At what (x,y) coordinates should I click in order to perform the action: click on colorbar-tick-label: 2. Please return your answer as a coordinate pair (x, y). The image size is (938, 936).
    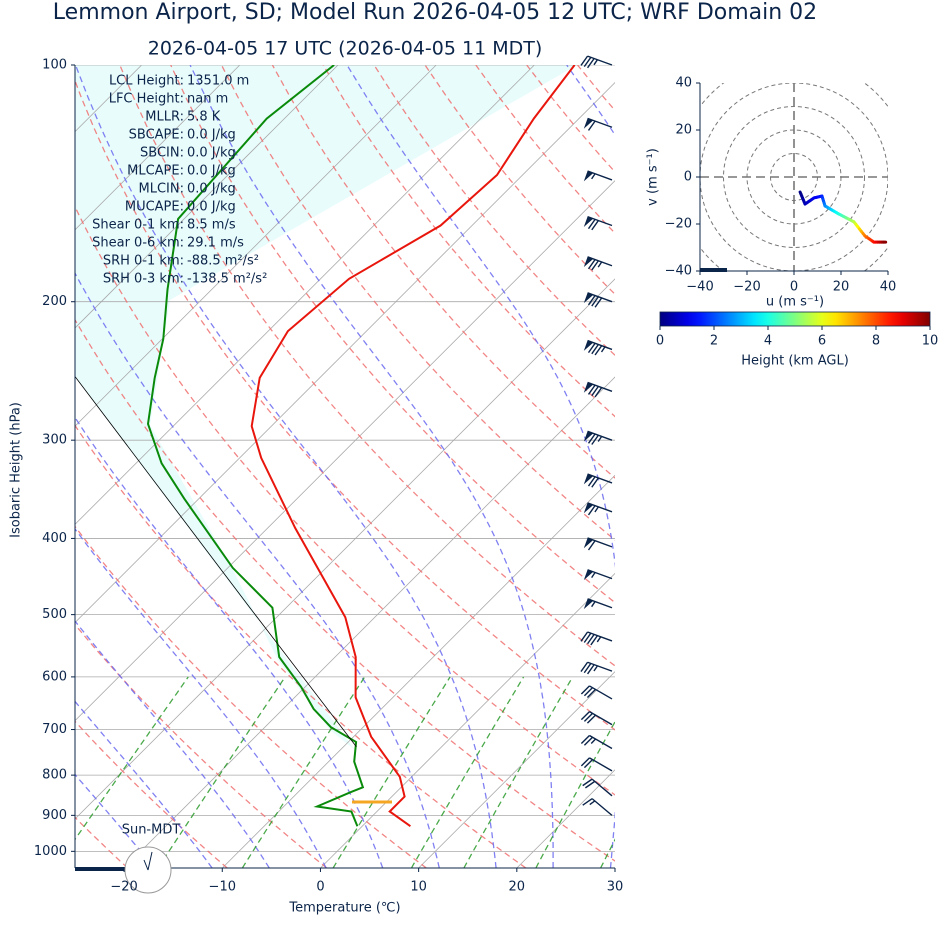
    Looking at the image, I should click on (714, 341).